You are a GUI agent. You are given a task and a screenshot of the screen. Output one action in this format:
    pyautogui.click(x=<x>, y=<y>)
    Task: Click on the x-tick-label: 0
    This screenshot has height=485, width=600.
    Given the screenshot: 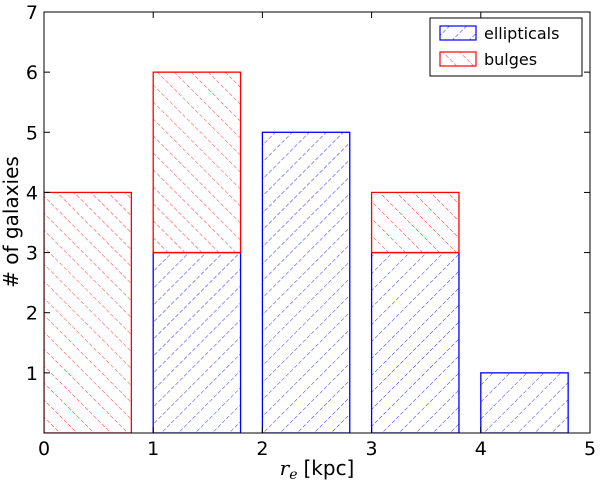 What is the action you would take?
    pyautogui.click(x=44, y=449)
    